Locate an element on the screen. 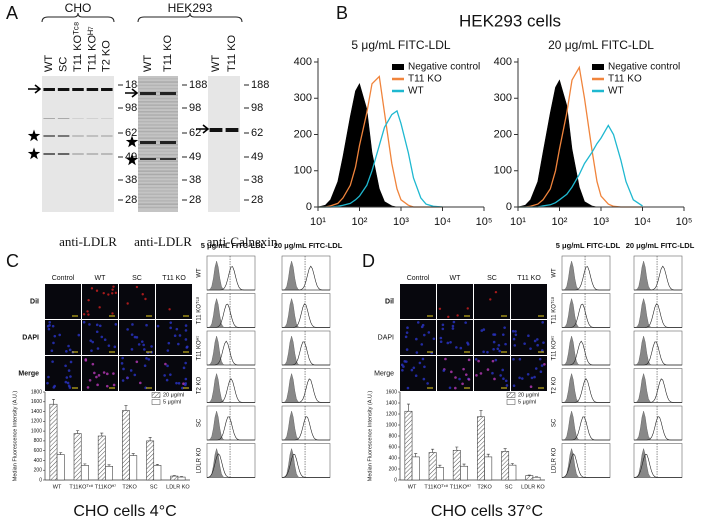  y-tick-label: 1600 is located at coordinates (36, 402).